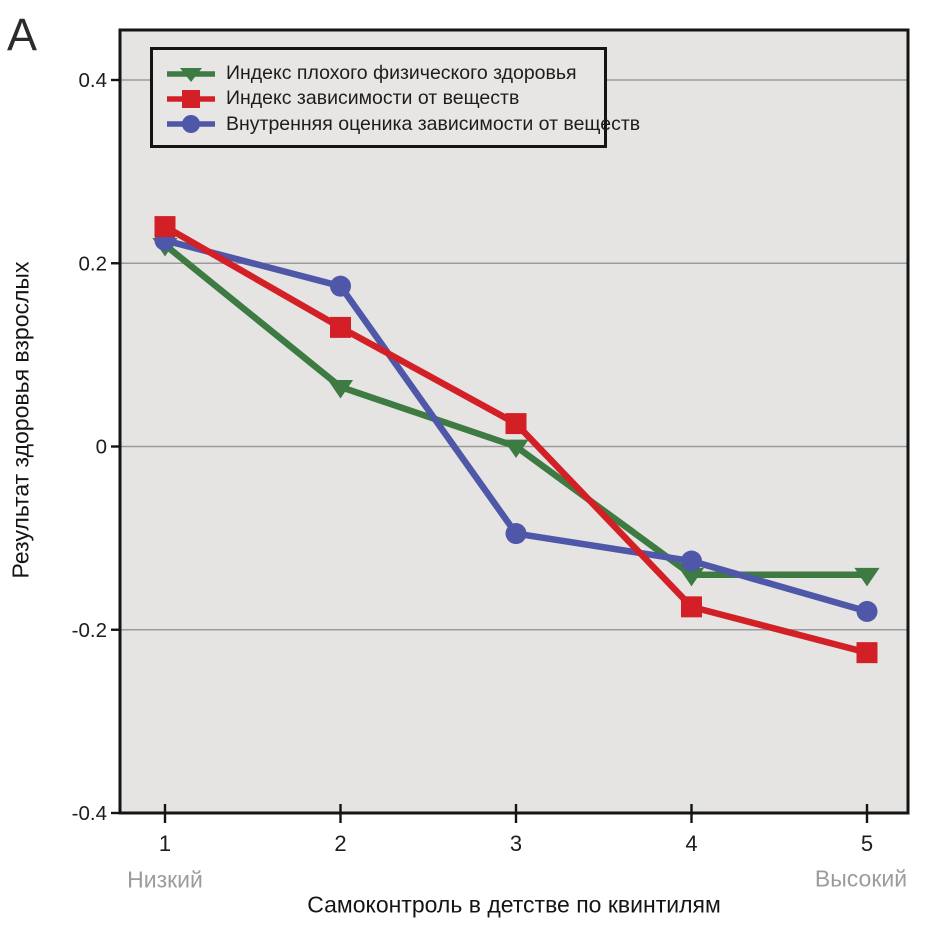  I want to click on legend-label: Индекс зависимости от веществ, so click(373, 98).